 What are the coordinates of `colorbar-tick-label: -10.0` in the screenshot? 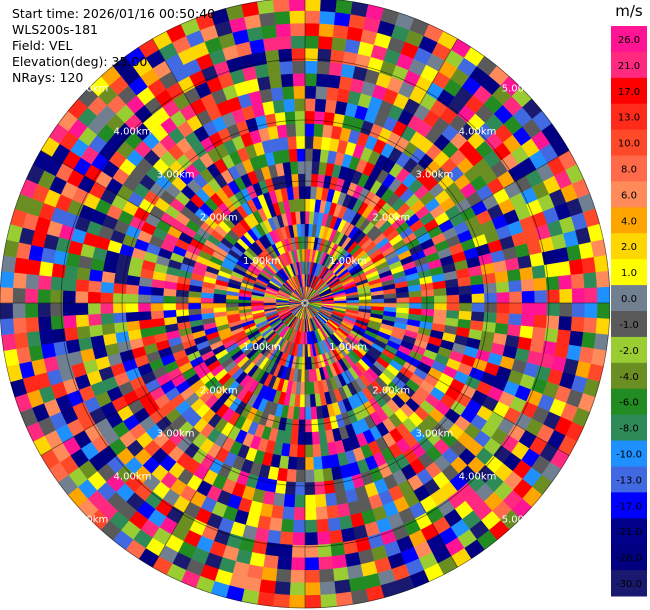 It's located at (629, 455).